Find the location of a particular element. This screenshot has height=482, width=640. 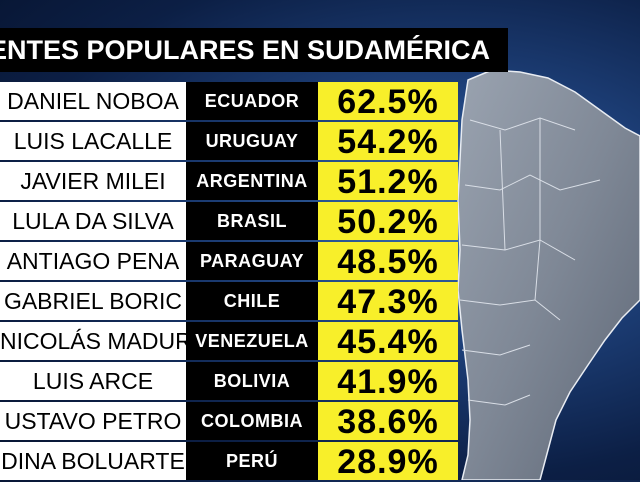

president-name: LUIS LACALLE is located at coordinates (93, 141).